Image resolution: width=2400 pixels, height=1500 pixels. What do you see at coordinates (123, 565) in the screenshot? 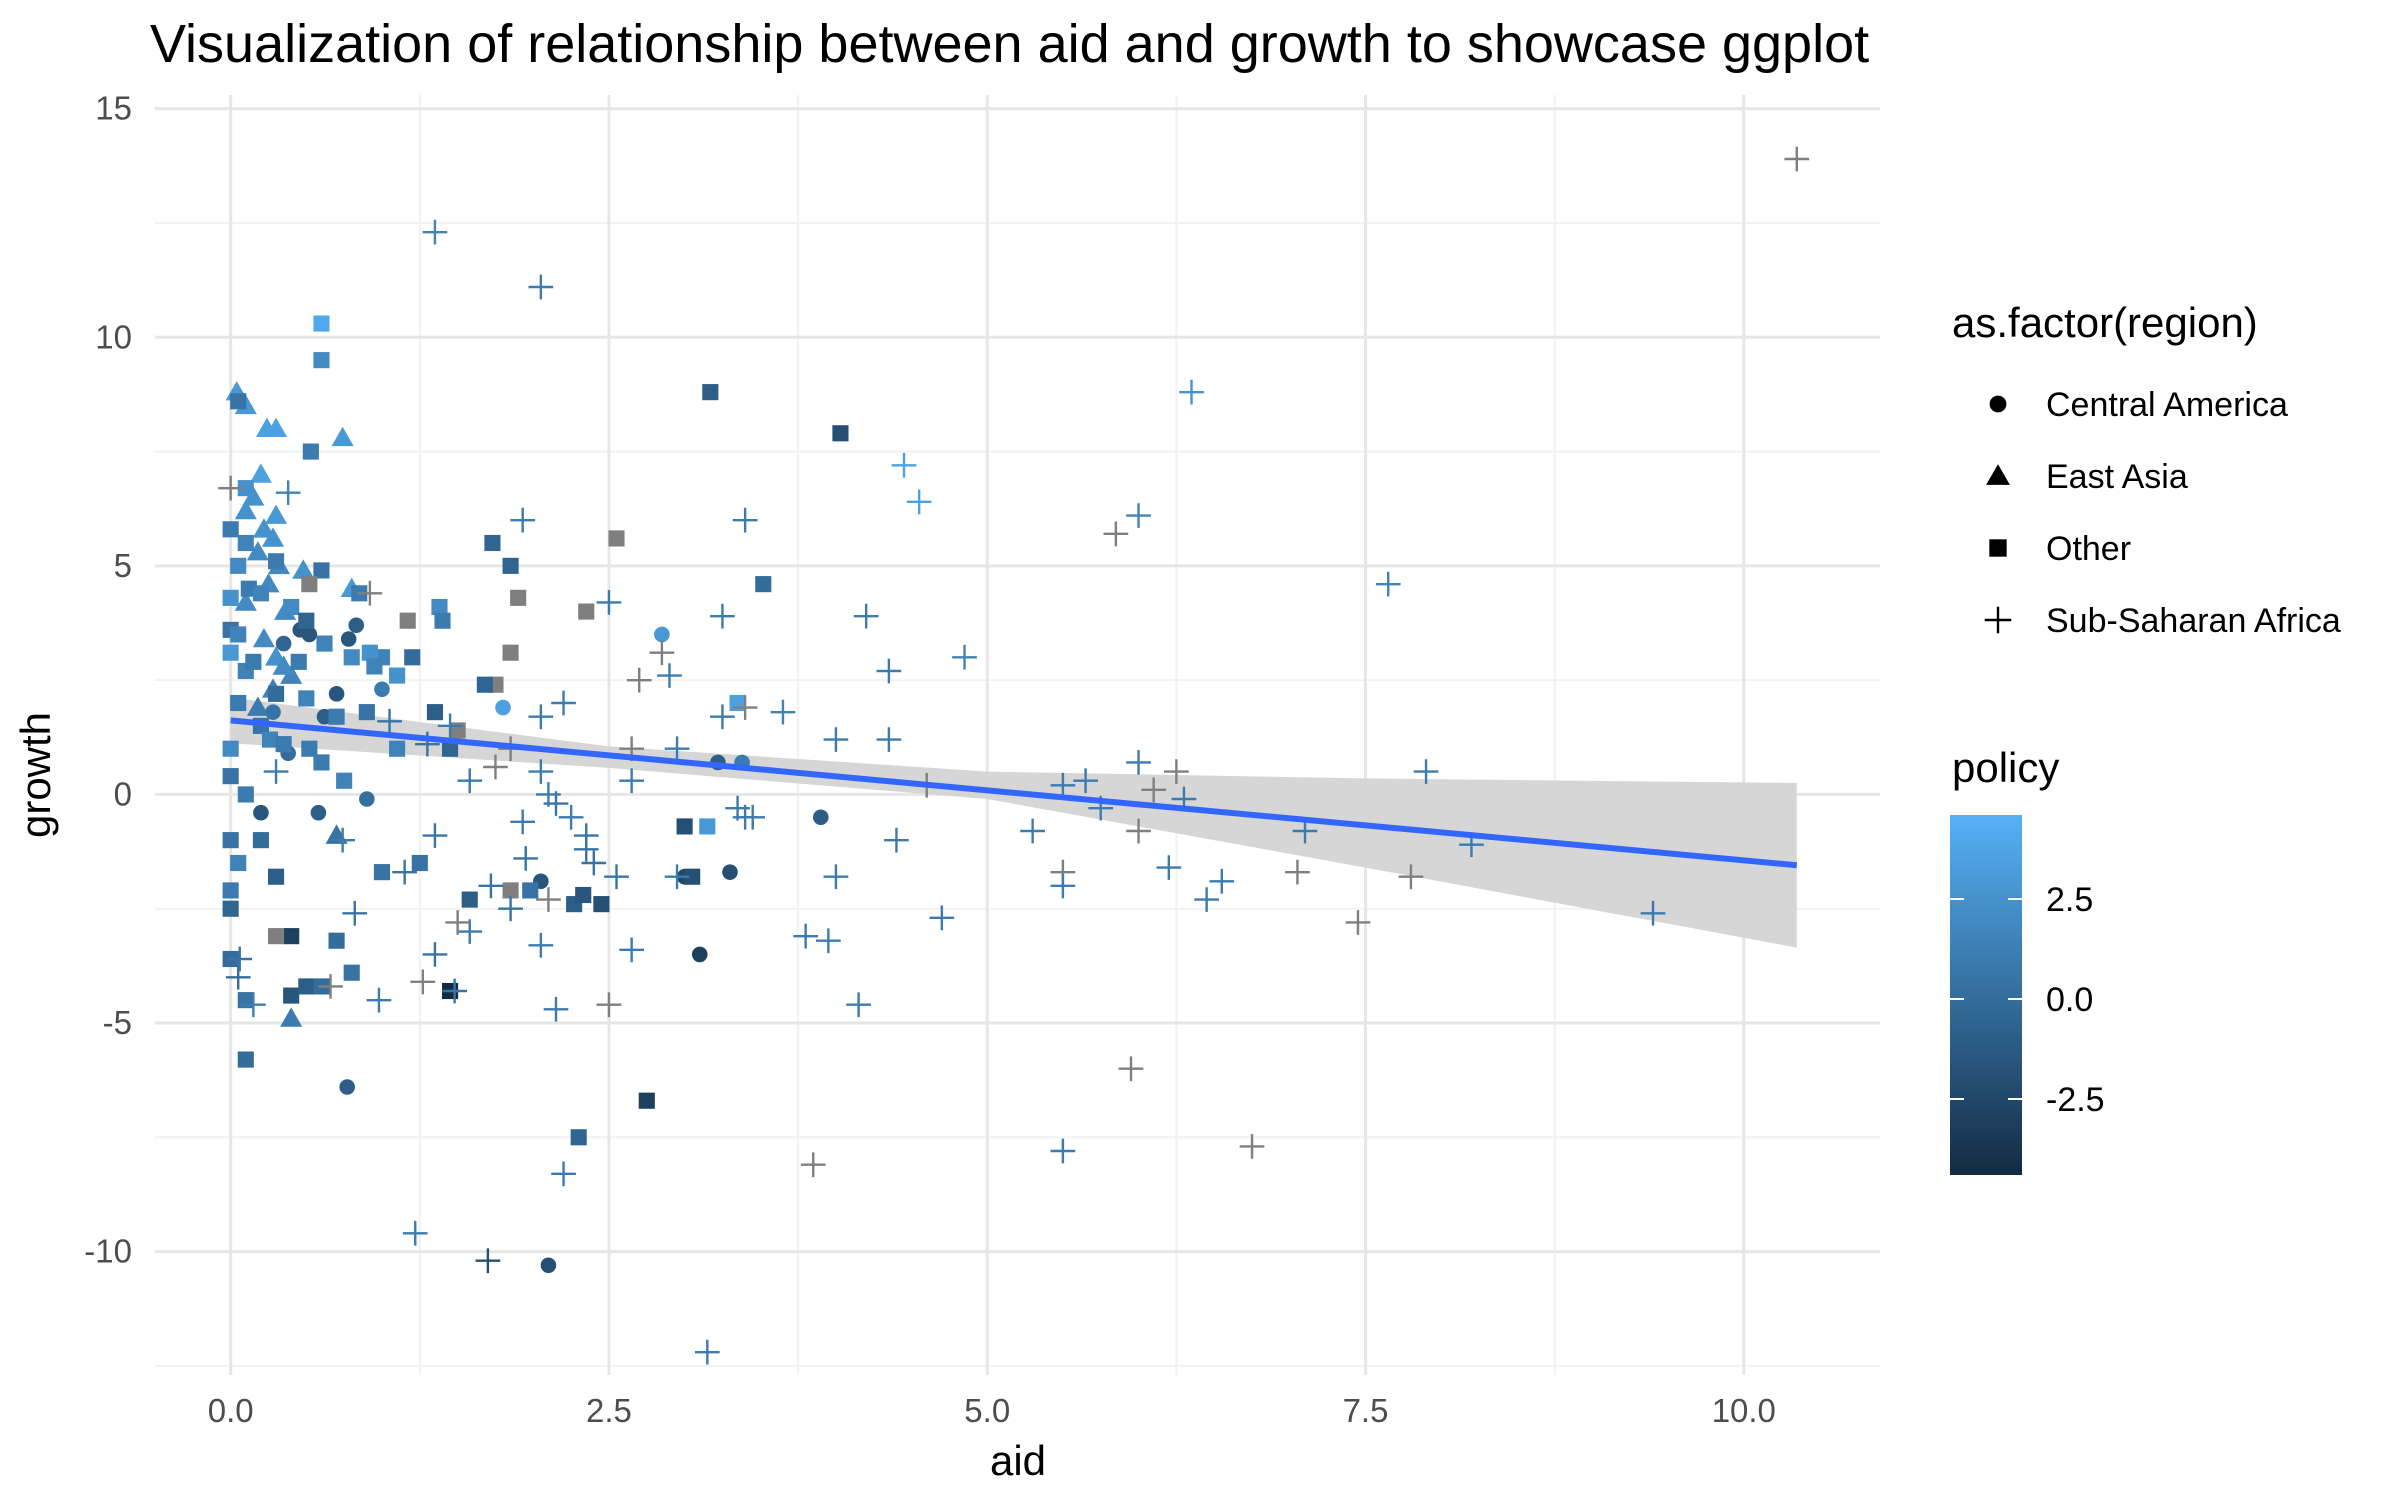
I see `y-tick-label: 5` at bounding box center [123, 565].